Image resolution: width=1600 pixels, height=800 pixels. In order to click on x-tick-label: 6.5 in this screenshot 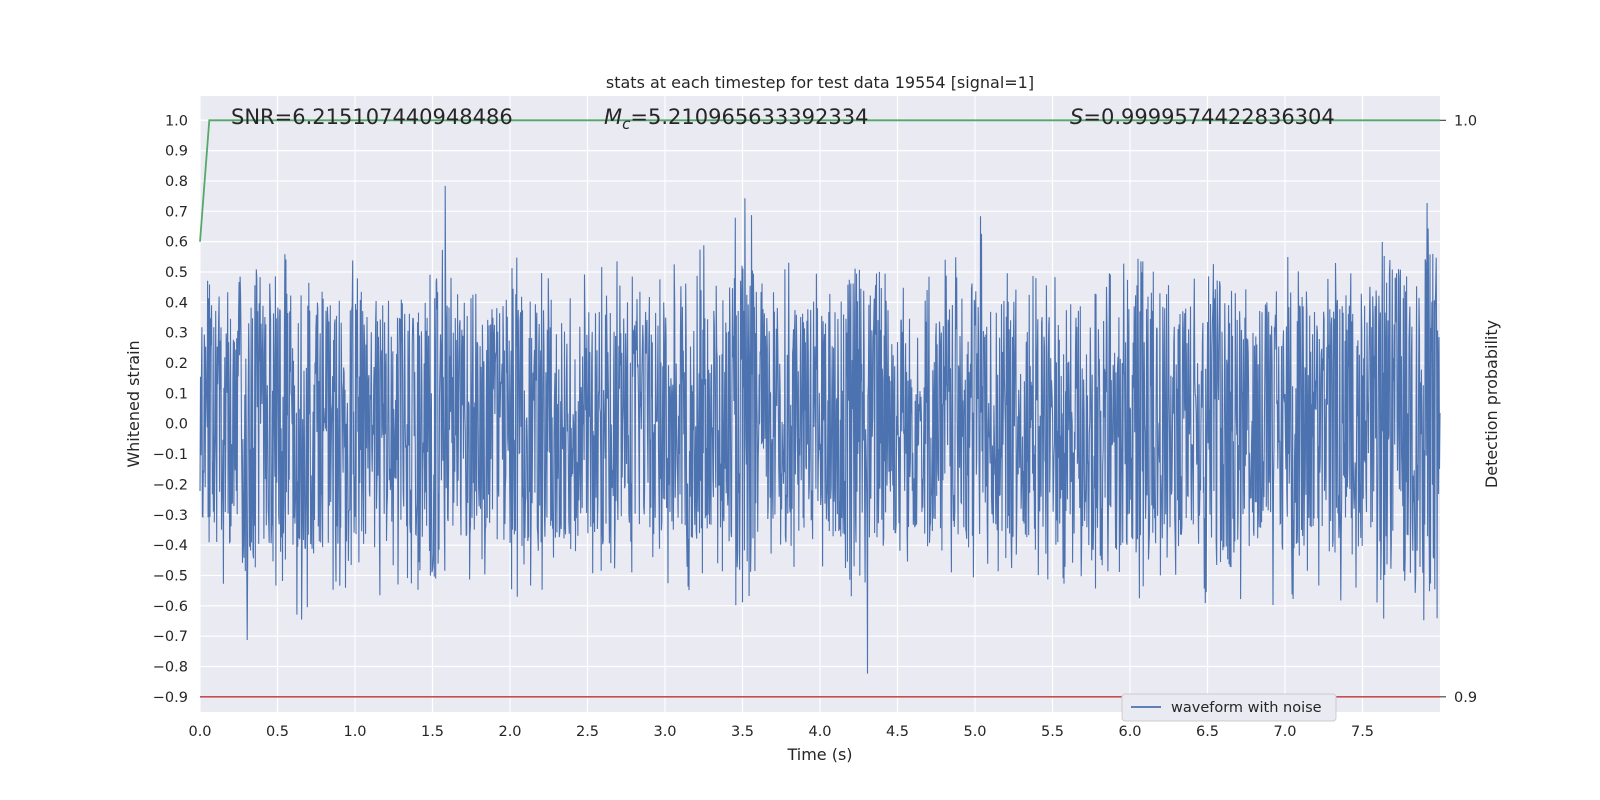, I will do `click(1207, 732)`.